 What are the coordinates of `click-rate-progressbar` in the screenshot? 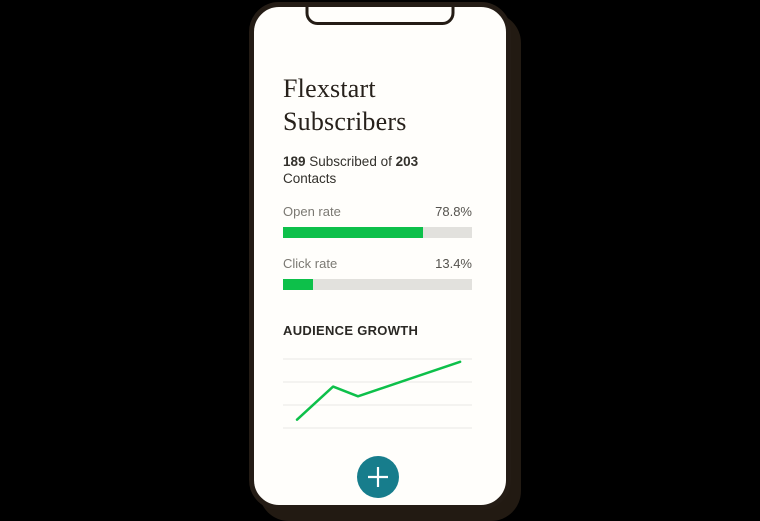 It's located at (377, 284).